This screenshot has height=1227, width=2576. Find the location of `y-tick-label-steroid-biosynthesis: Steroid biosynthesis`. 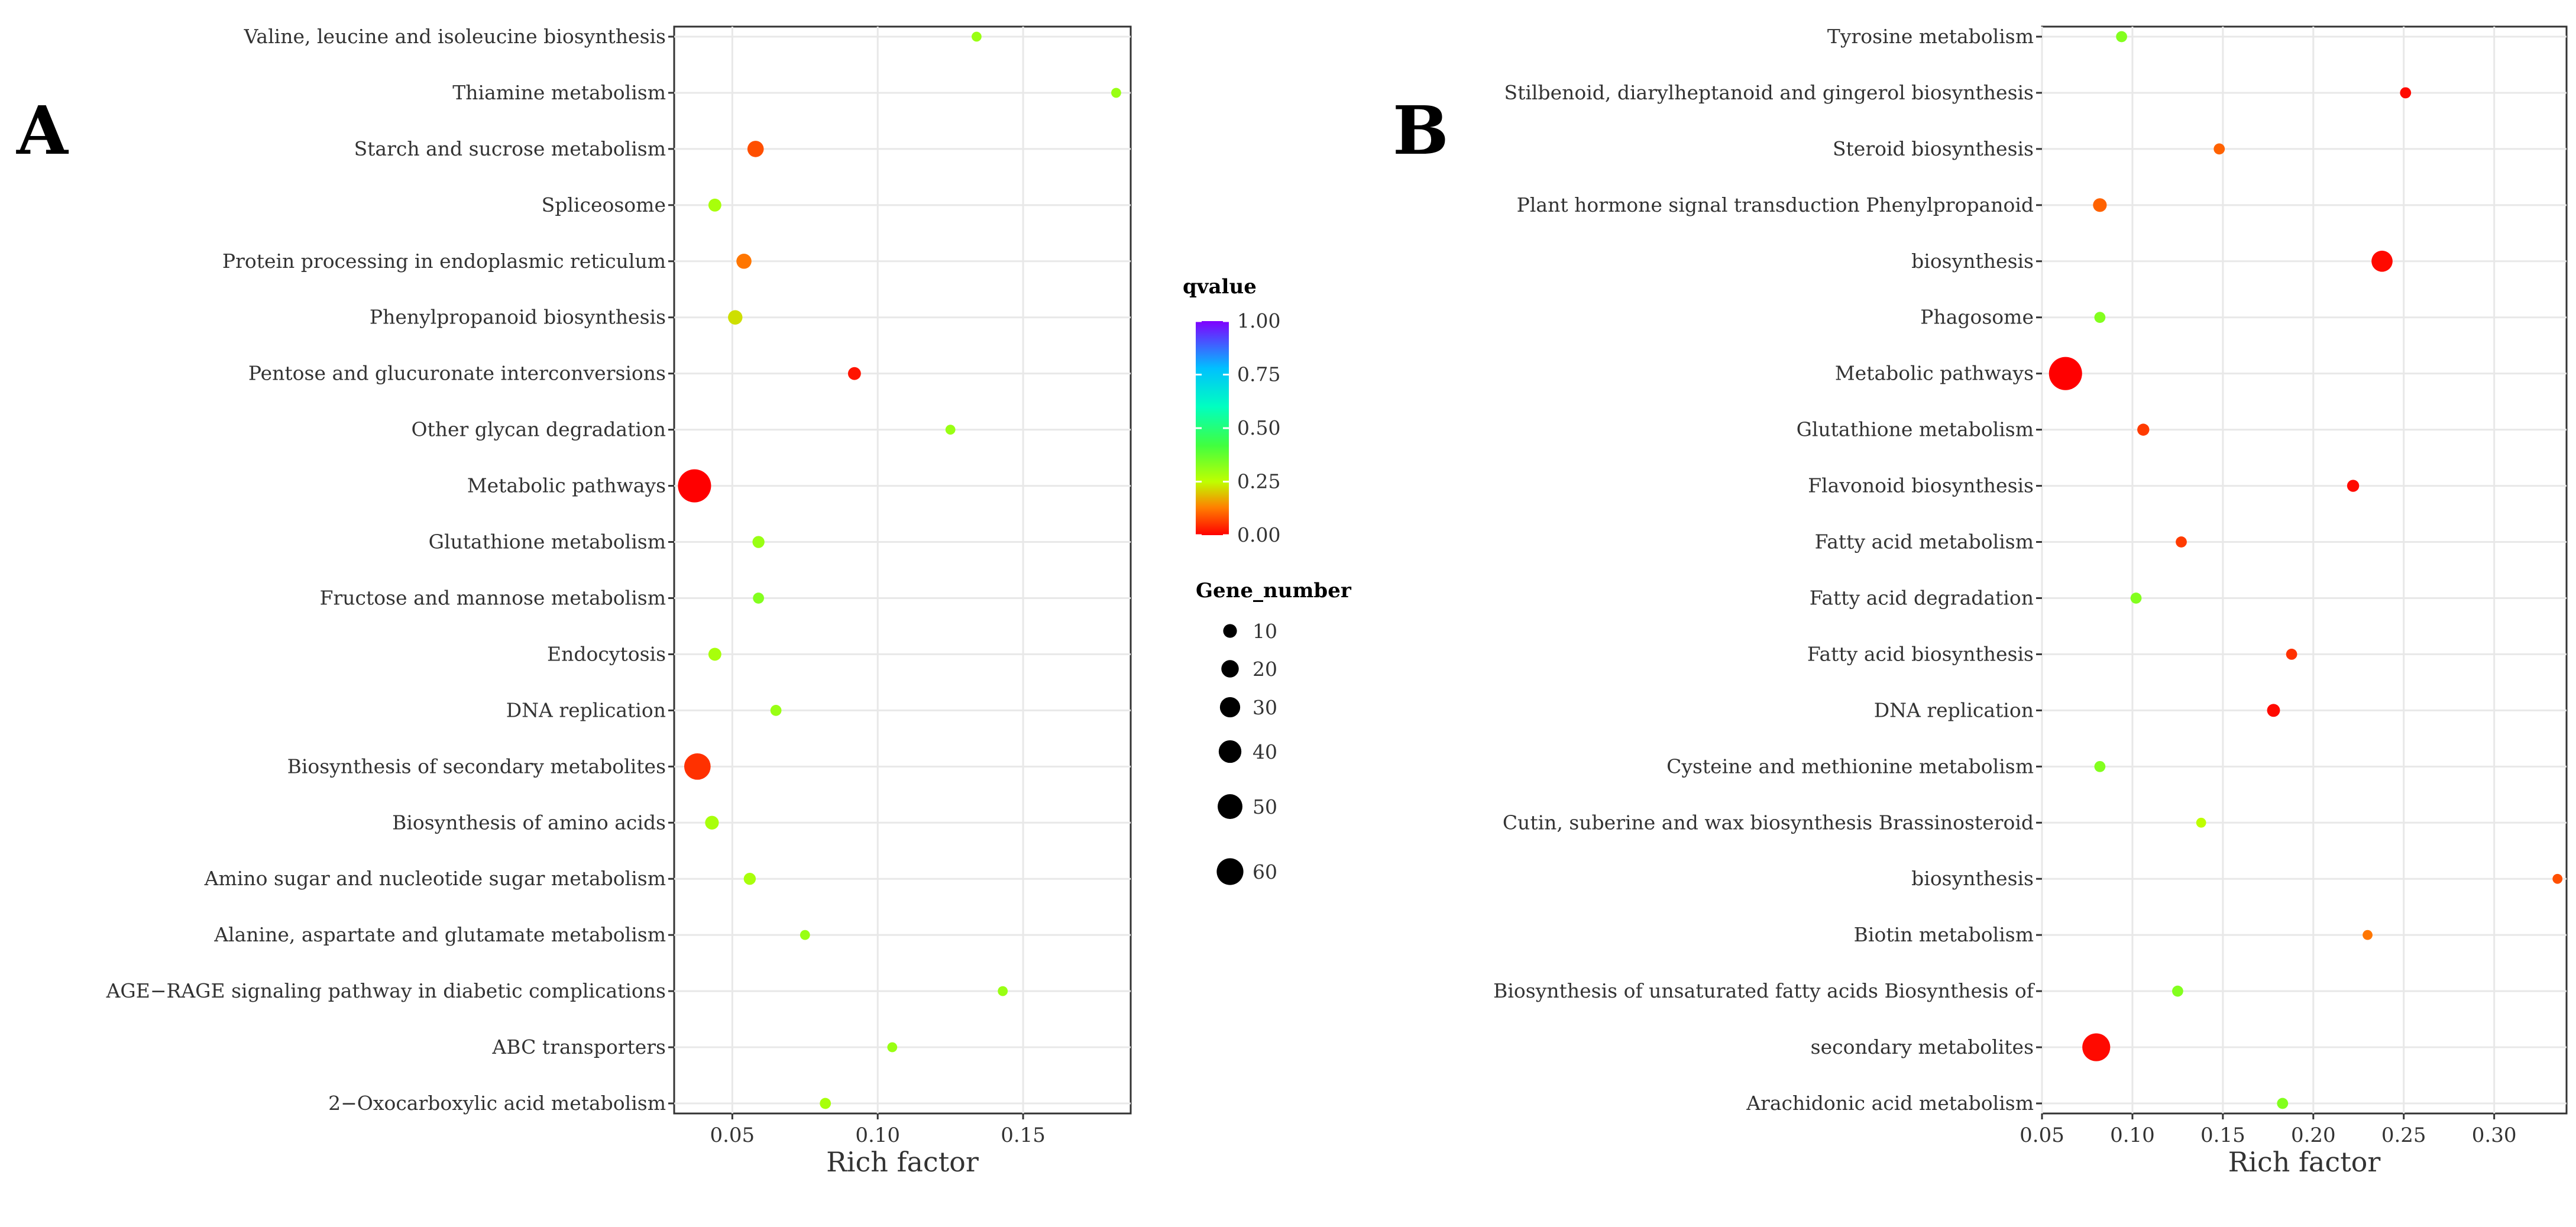

y-tick-label-steroid-biosynthesis: Steroid biosynthesis is located at coordinates (1934, 149).